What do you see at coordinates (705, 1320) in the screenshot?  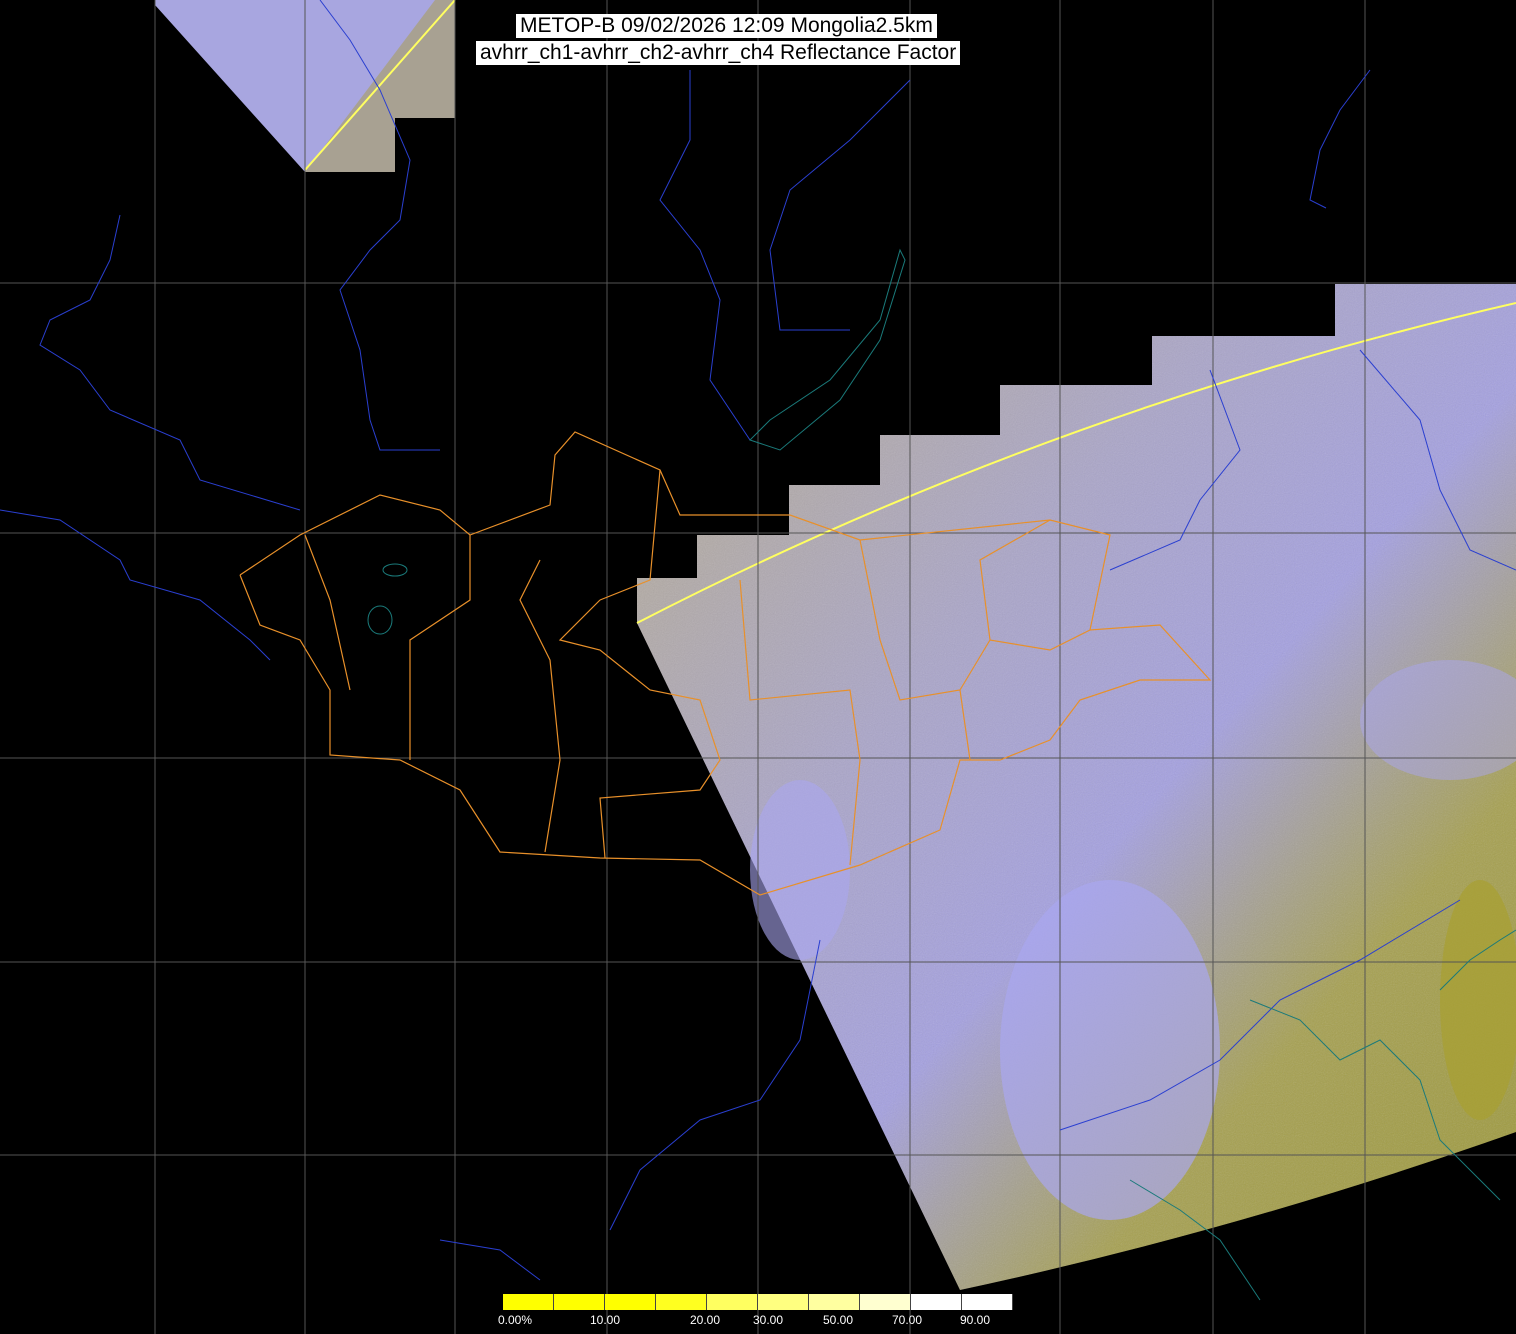 I see `colorbar-tick-label: 20.00` at bounding box center [705, 1320].